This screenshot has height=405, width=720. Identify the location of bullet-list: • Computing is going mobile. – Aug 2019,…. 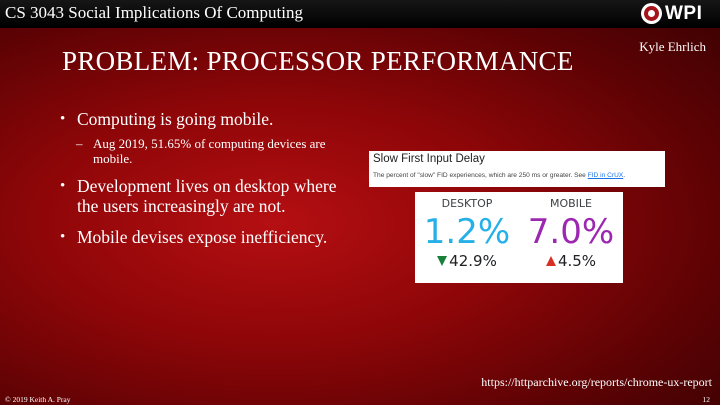
(205, 178).